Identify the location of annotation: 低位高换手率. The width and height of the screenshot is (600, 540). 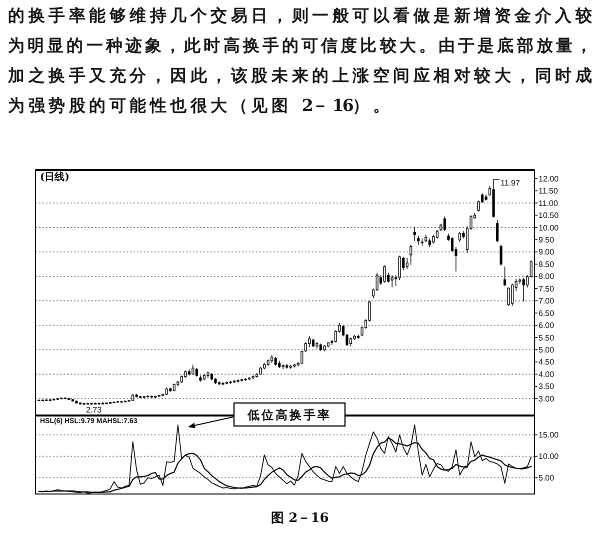
(290, 415).